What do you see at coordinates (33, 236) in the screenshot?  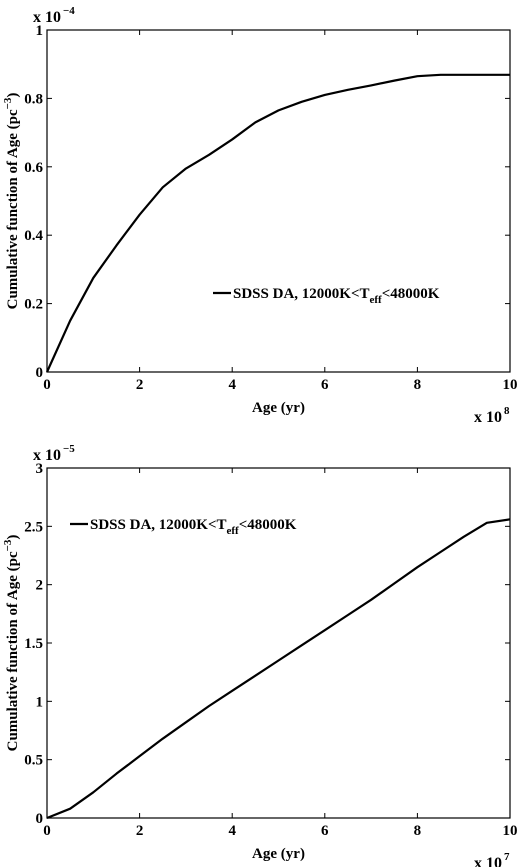 I see `y-tick-label: 0.4` at bounding box center [33, 236].